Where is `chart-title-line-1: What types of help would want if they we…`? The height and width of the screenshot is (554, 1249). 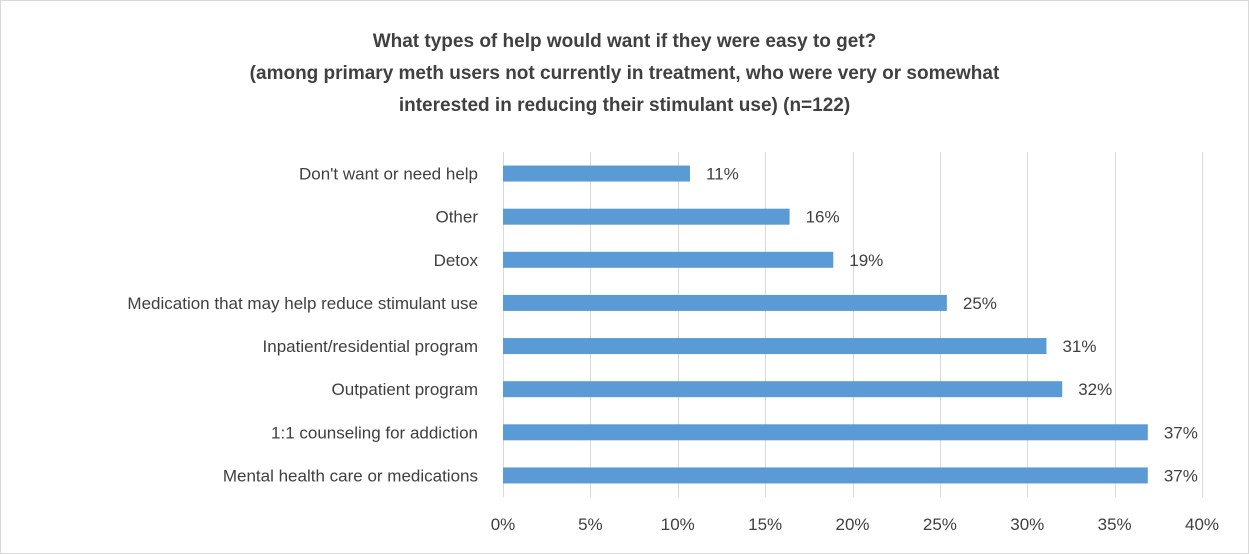 chart-title-line-1: What types of help would want if they we… is located at coordinates (624, 41).